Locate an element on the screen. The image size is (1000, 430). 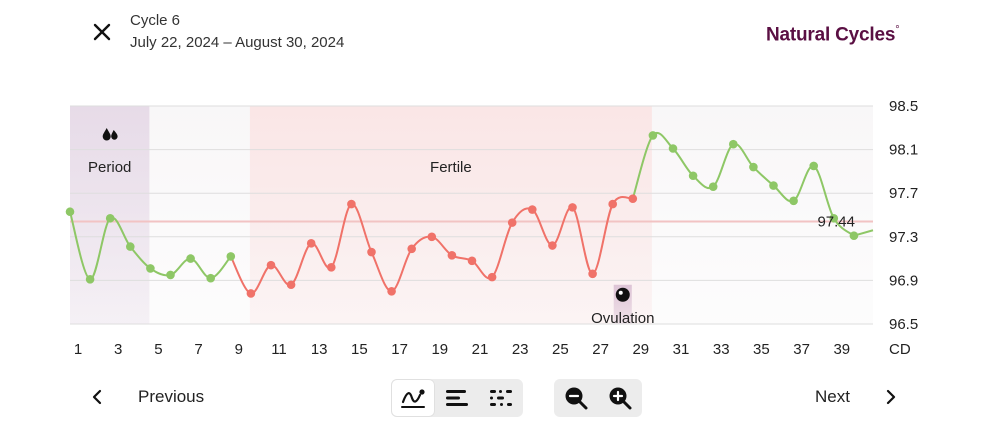
close-button is located at coordinates (102, 32).